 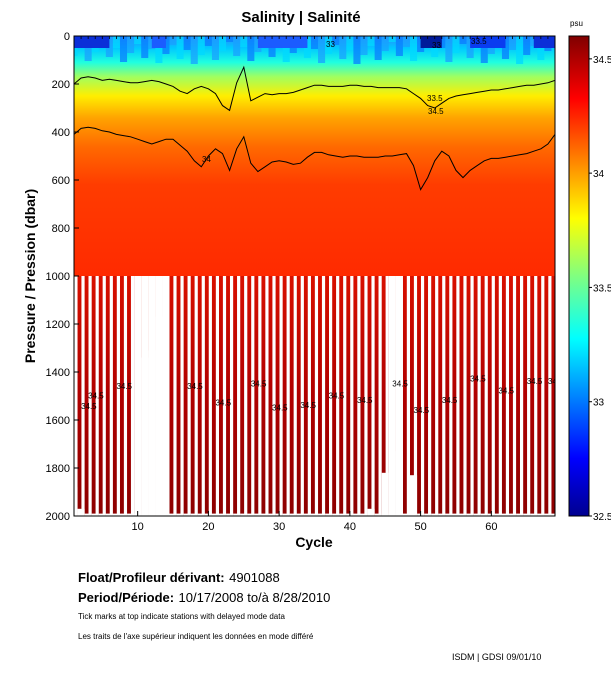 I want to click on colorbar: psu 34.5 34 33.5 33 32.5, so click(x=589, y=271).